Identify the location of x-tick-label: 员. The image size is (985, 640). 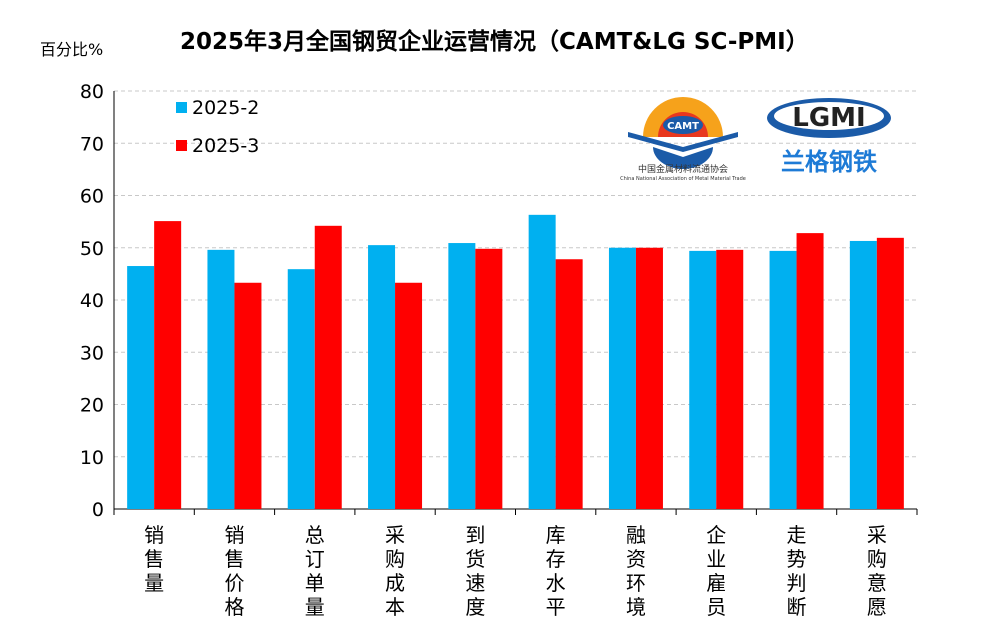
(716, 607).